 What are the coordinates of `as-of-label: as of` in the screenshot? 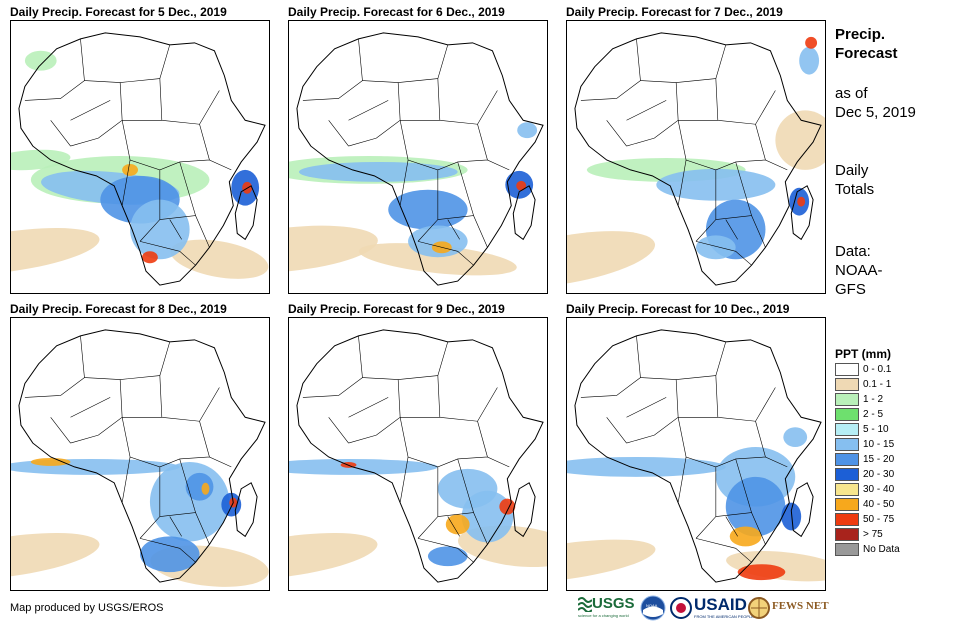 It's located at (851, 93).